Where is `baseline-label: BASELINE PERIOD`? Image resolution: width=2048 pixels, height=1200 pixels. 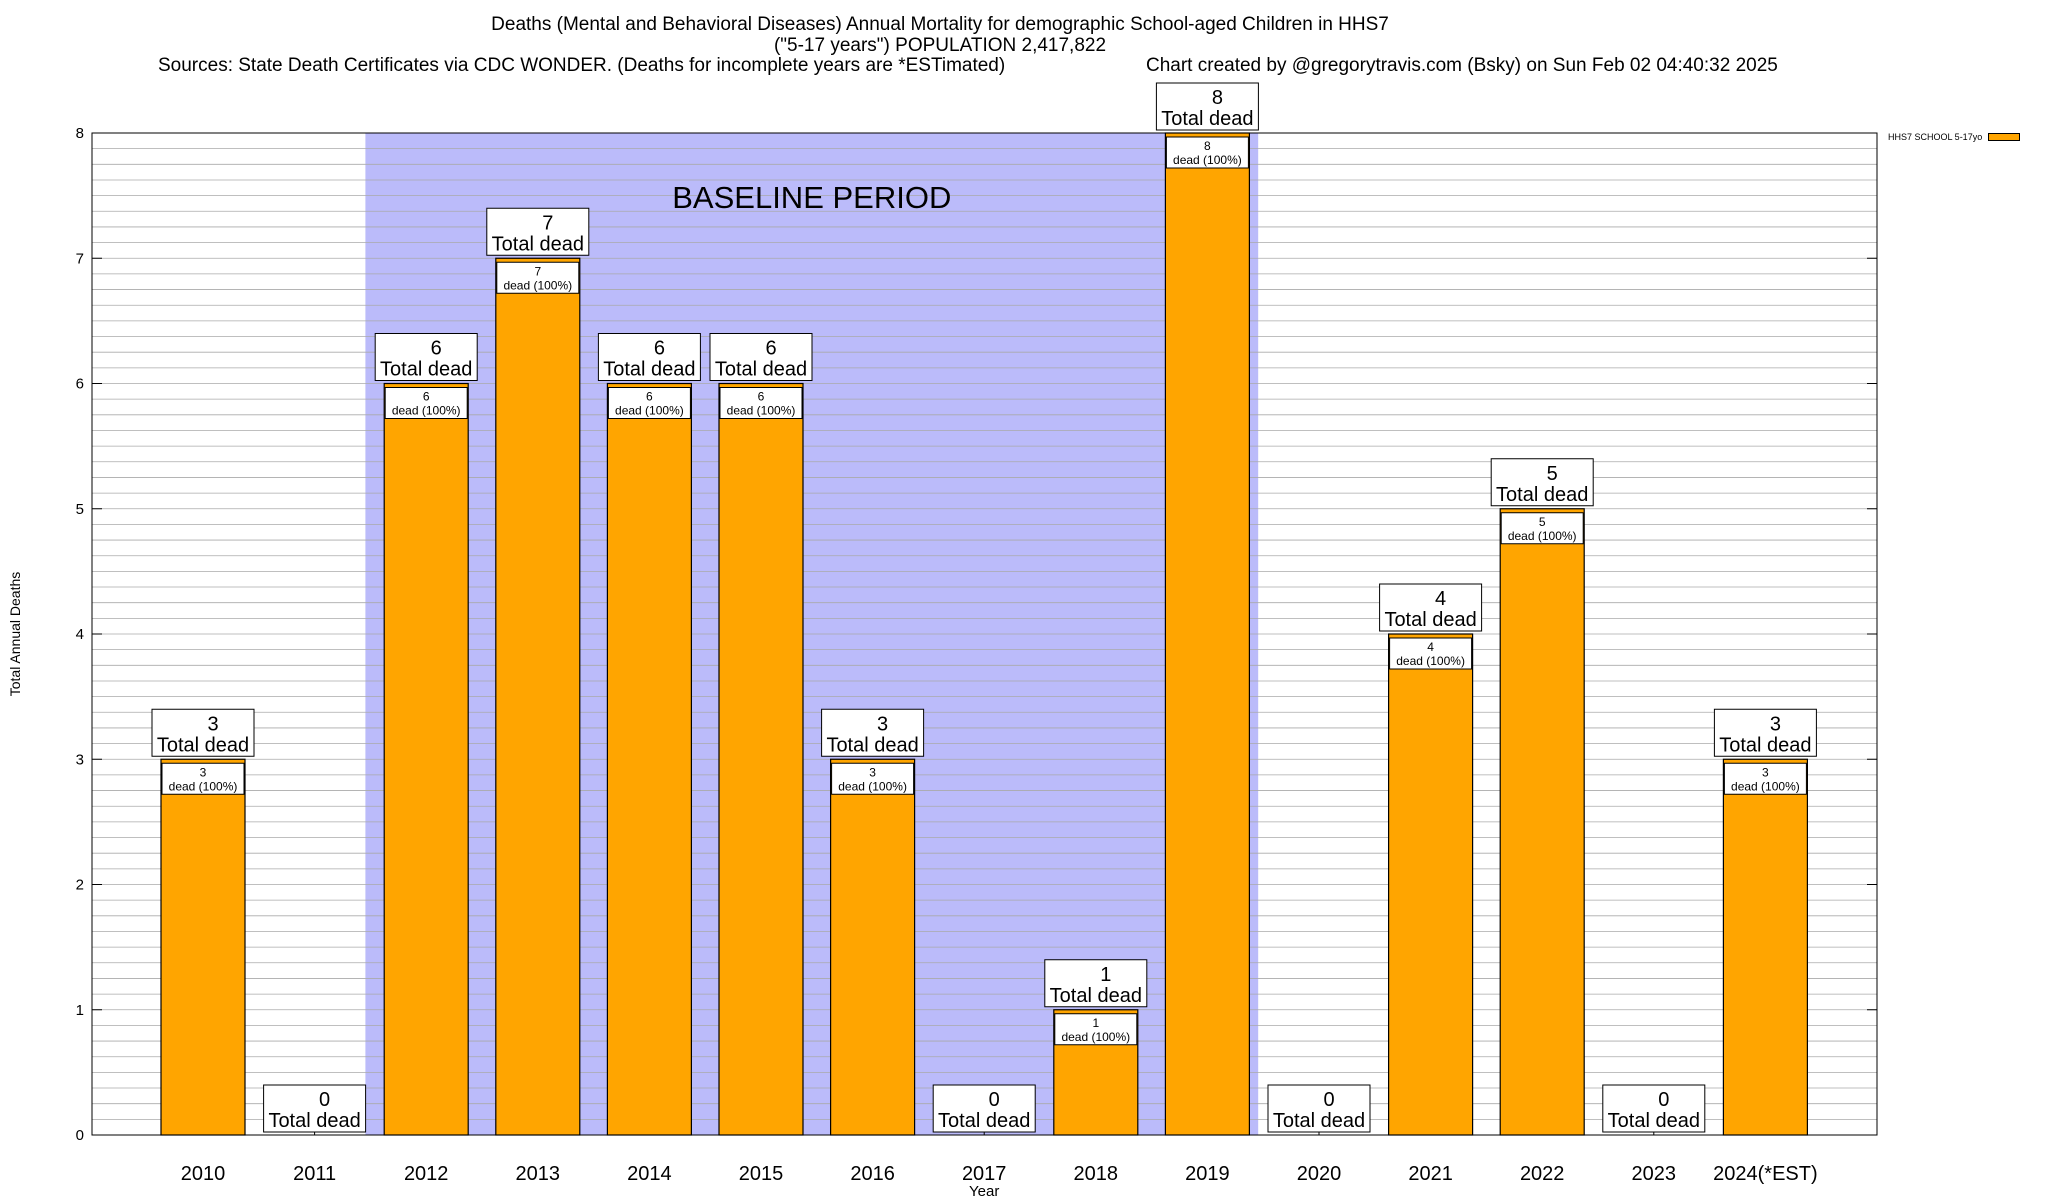 baseline-label: BASELINE PERIOD is located at coordinates (811, 197).